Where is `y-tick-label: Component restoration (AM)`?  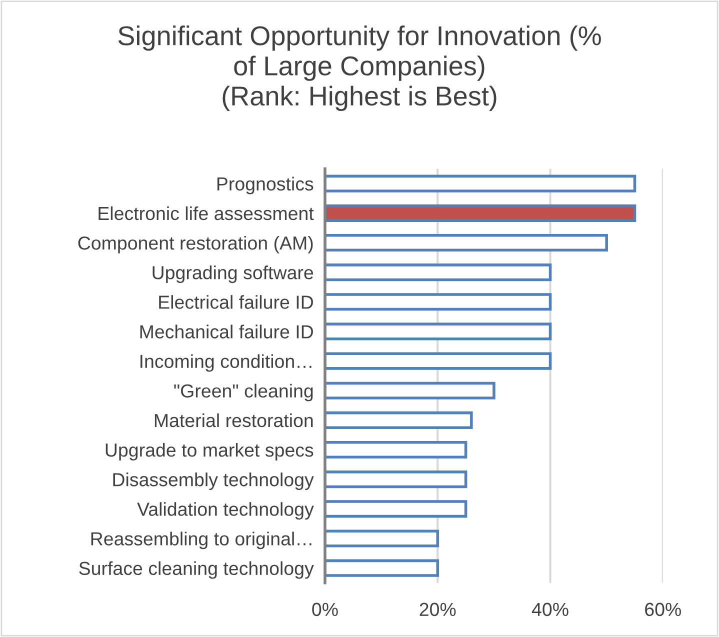
y-tick-label: Component restoration (AM) is located at coordinates (195, 245).